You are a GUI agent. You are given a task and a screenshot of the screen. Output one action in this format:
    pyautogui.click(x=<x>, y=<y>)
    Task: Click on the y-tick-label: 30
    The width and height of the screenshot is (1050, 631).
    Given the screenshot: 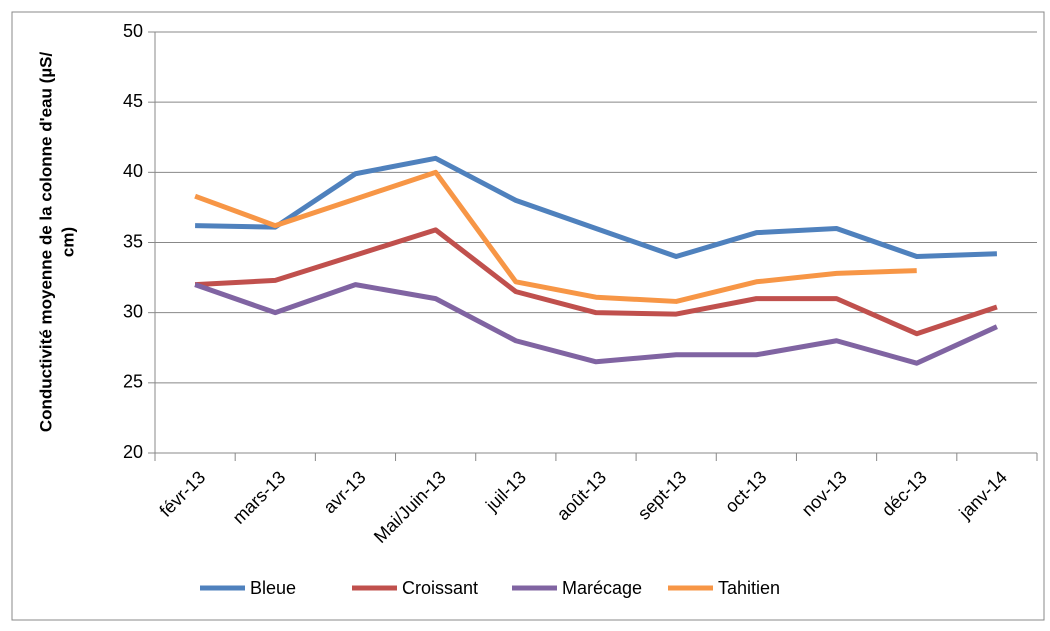 What is the action you would take?
    pyautogui.click(x=133, y=311)
    